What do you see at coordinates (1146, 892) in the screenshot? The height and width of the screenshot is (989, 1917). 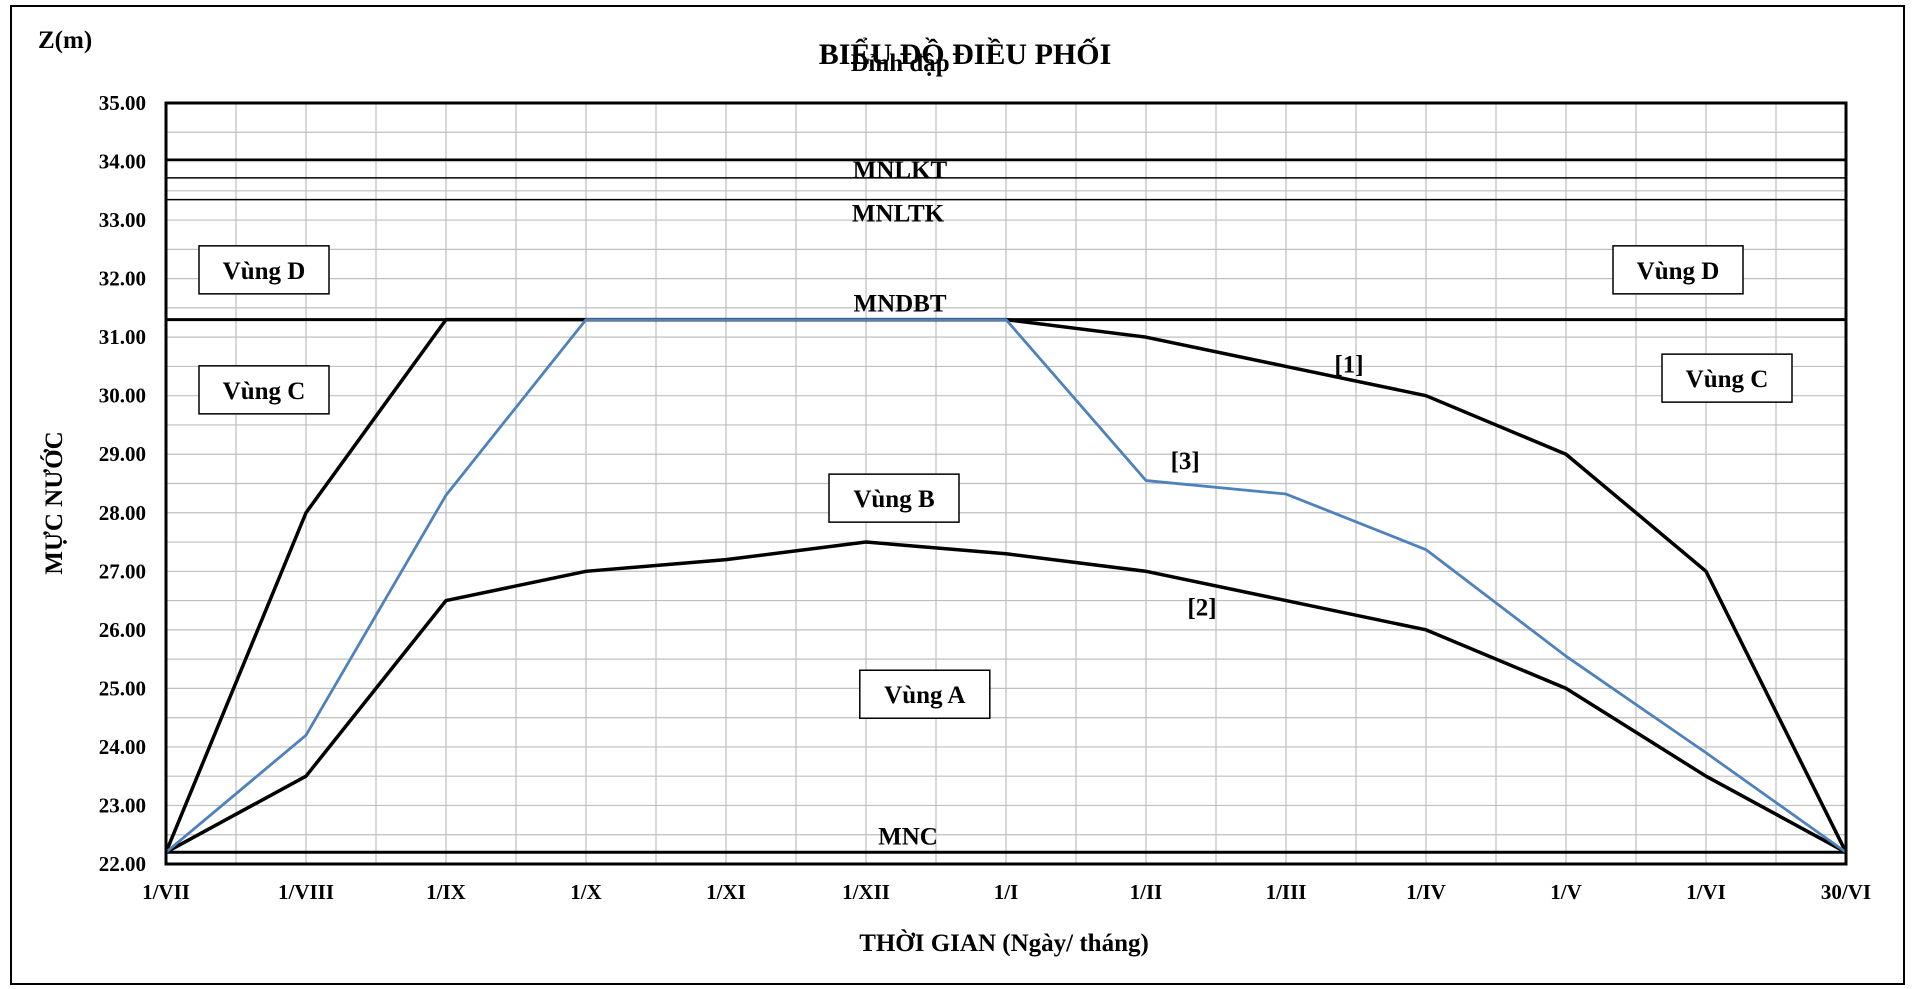 I see `x-tick-label: 1/II` at bounding box center [1146, 892].